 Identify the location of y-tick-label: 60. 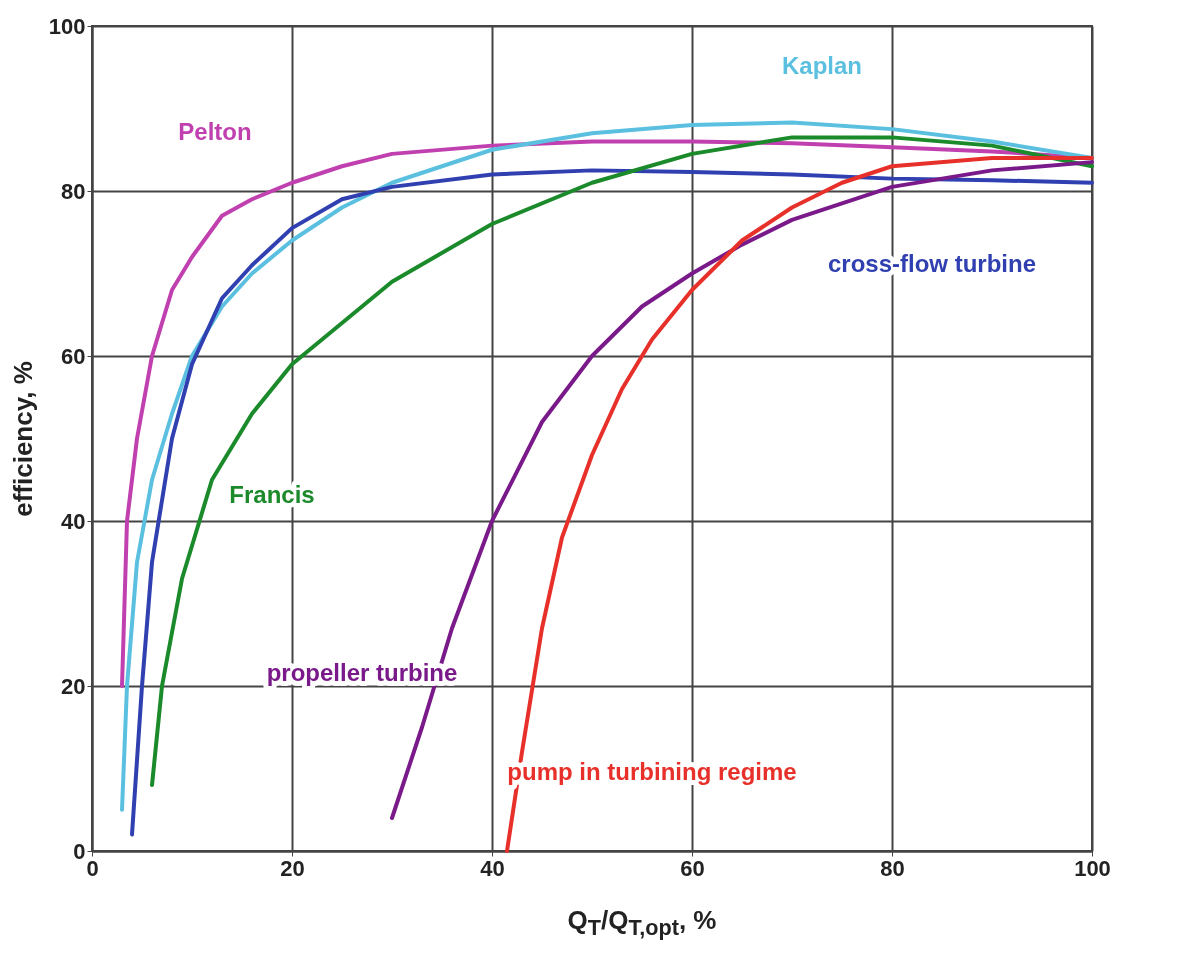
(73, 356).